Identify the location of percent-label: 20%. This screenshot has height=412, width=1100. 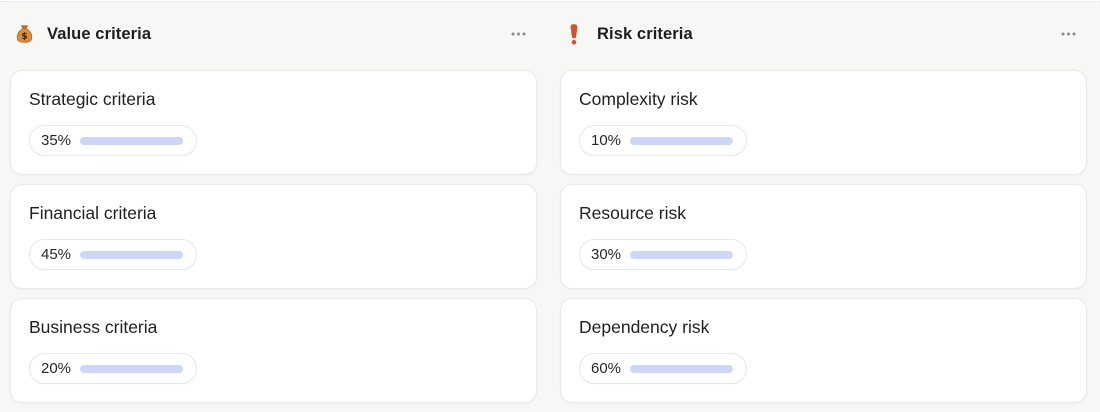
(56, 368).